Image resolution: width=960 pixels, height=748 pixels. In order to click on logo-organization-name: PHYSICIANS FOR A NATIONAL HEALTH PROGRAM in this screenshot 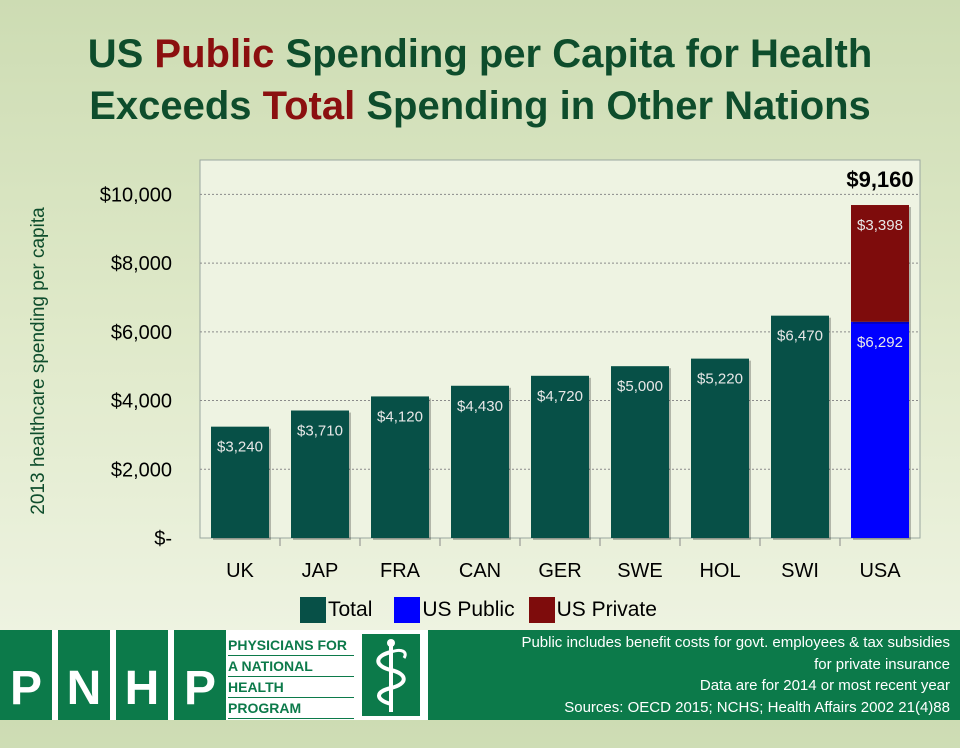, I will do `click(291, 677)`.